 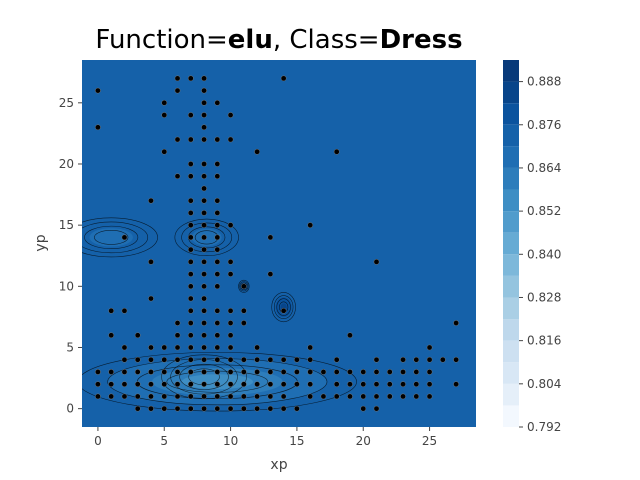 What do you see at coordinates (326, 40) in the screenshot?
I see `title-separator: , Class=` at bounding box center [326, 40].